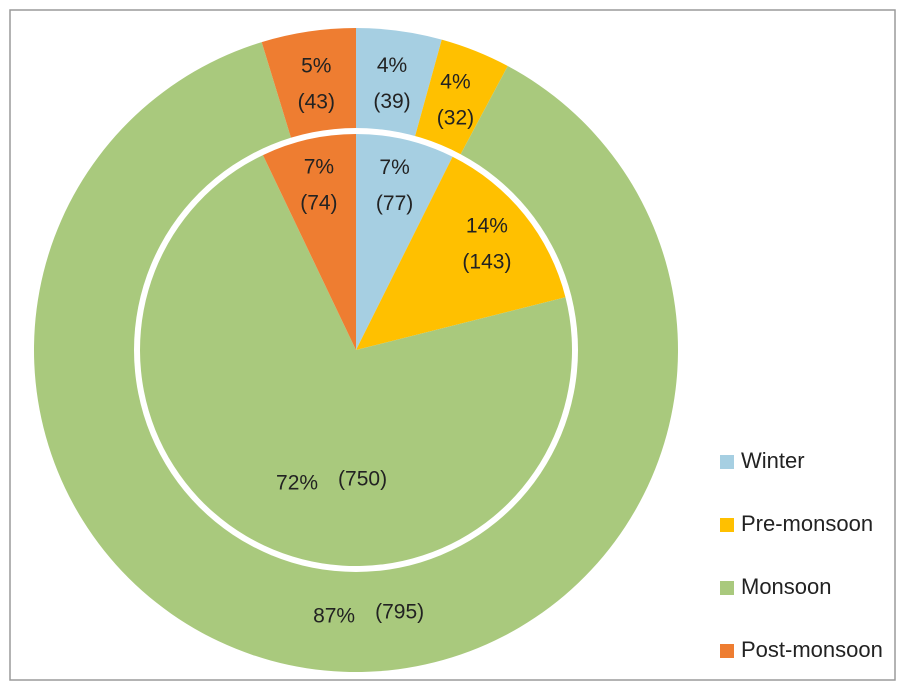 The height and width of the screenshot is (691, 906). Describe the element at coordinates (391, 101) in the screenshot. I see `value-label: (39)` at that location.